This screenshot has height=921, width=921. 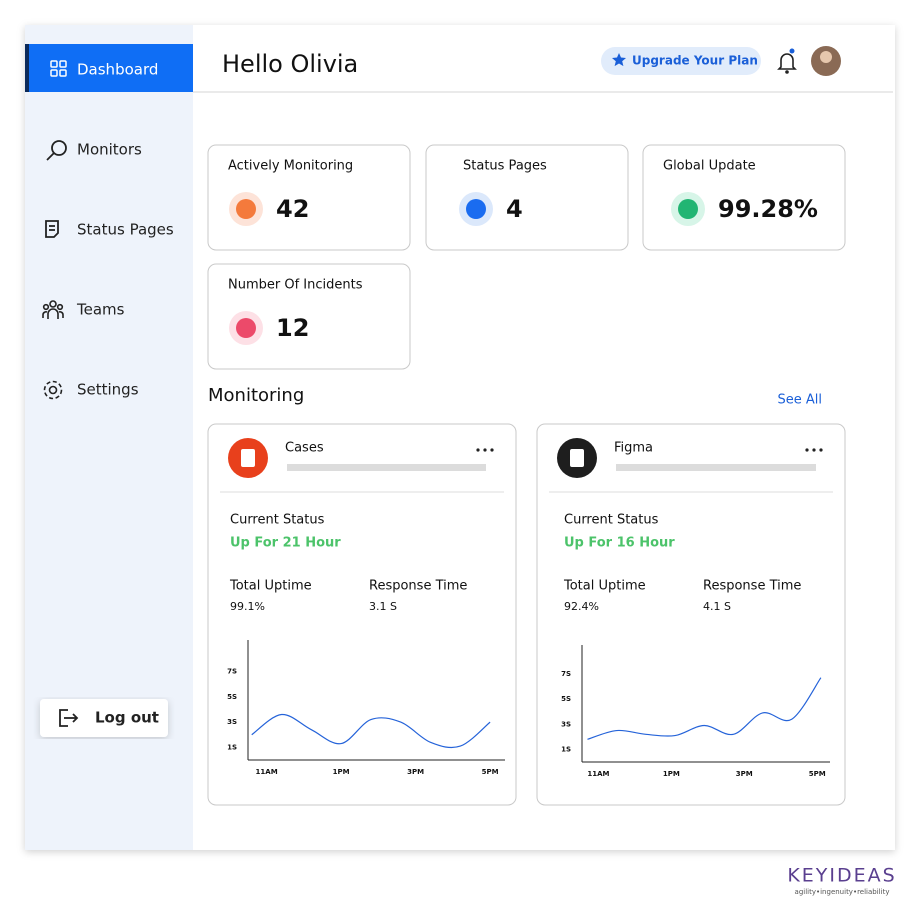 What do you see at coordinates (768, 209) in the screenshot?
I see `stat-value: 99.28%` at bounding box center [768, 209].